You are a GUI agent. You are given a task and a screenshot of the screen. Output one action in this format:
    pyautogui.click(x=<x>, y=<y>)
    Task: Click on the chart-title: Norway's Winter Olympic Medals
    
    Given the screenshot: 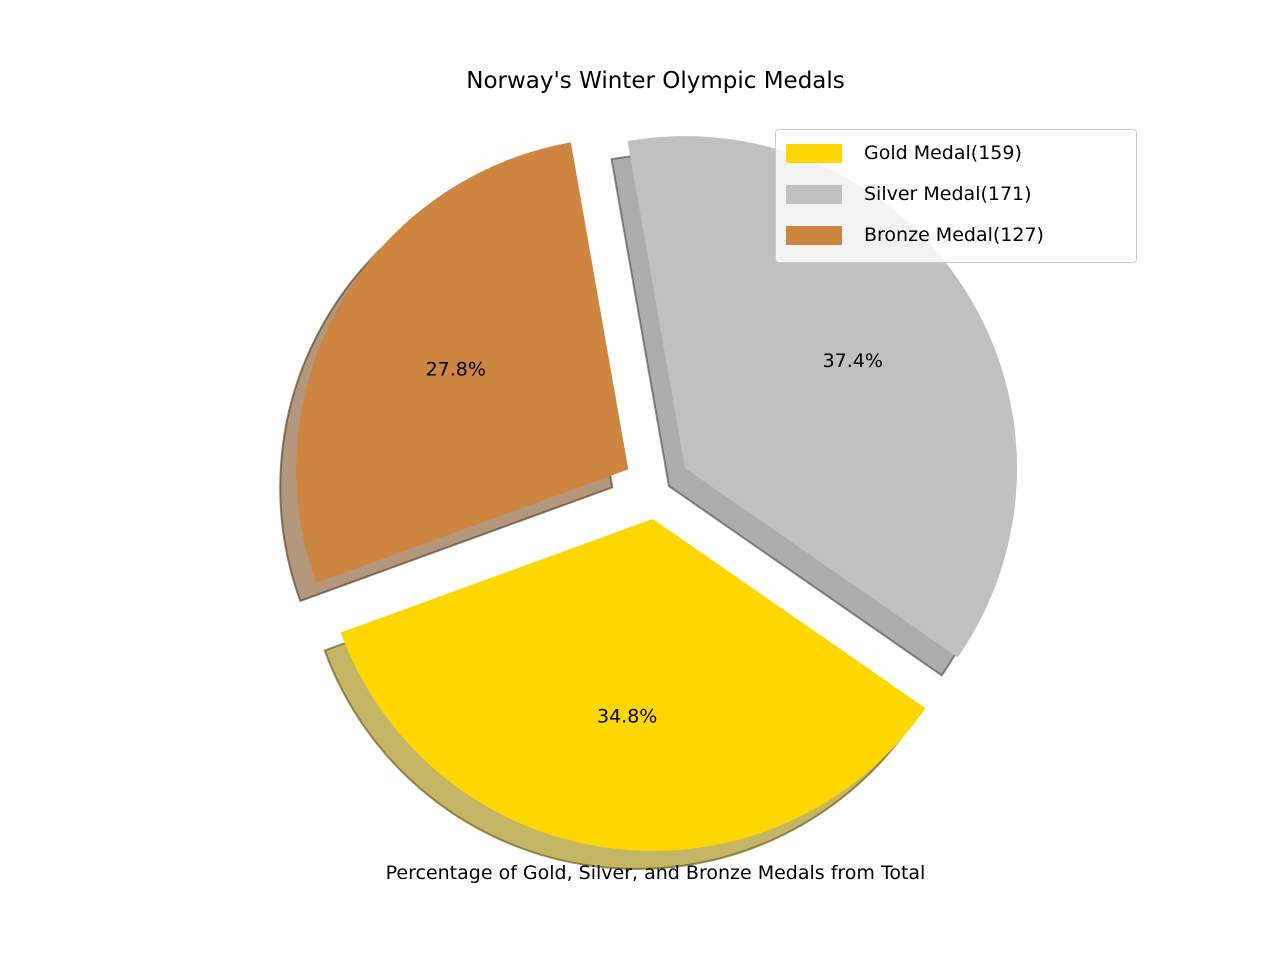 What is the action you would take?
    pyautogui.click(x=655, y=81)
    